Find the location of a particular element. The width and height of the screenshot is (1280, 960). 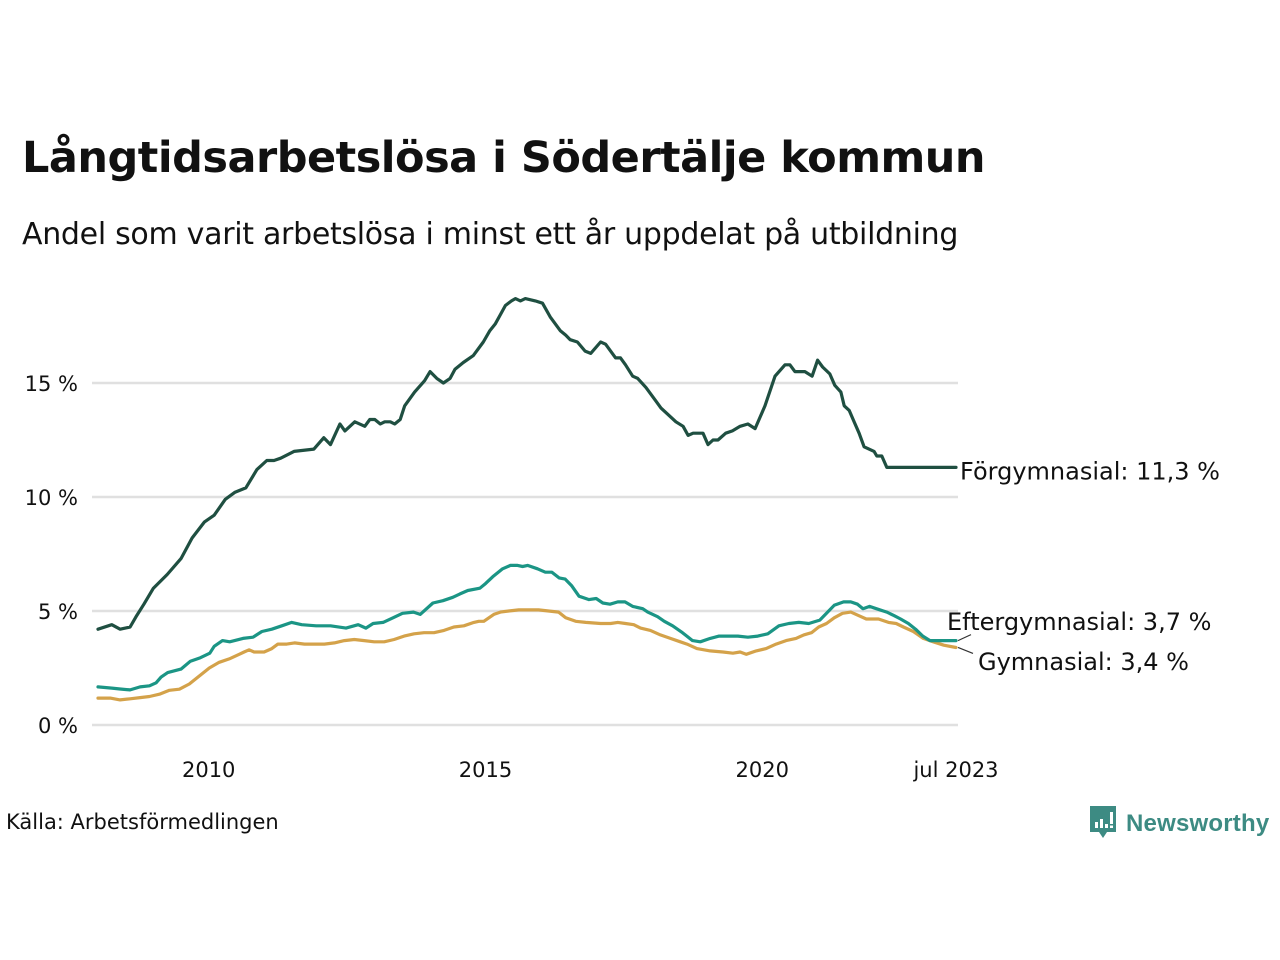

y-tick-label: 15 % is located at coordinates (51, 384).